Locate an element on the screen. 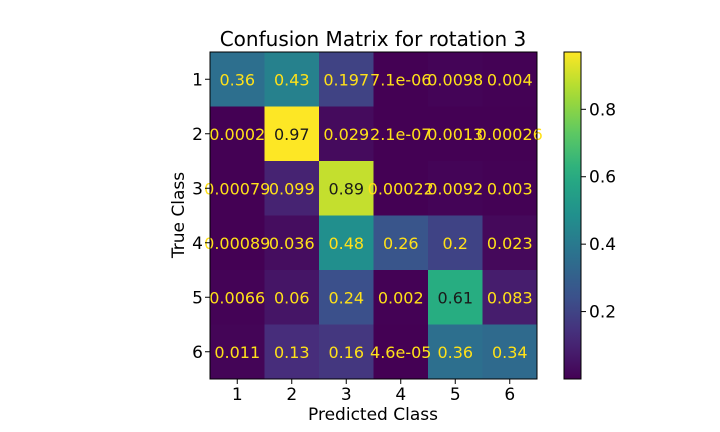 Image resolution: width=720 pixels, height=432 pixels. cell-value-label: 0.004 is located at coordinates (510, 79).